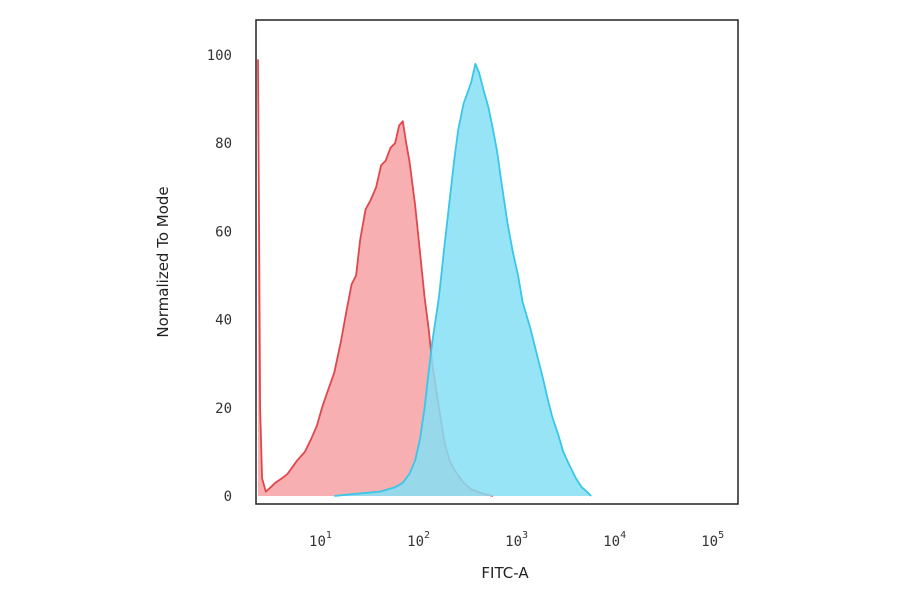  I want to click on x-tick-label: 10⁵, so click(712, 540).